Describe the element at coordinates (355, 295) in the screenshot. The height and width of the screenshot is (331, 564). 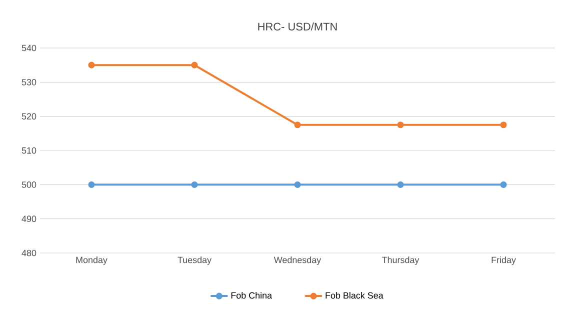
I see `legend-label: Fob Black Sea` at that location.